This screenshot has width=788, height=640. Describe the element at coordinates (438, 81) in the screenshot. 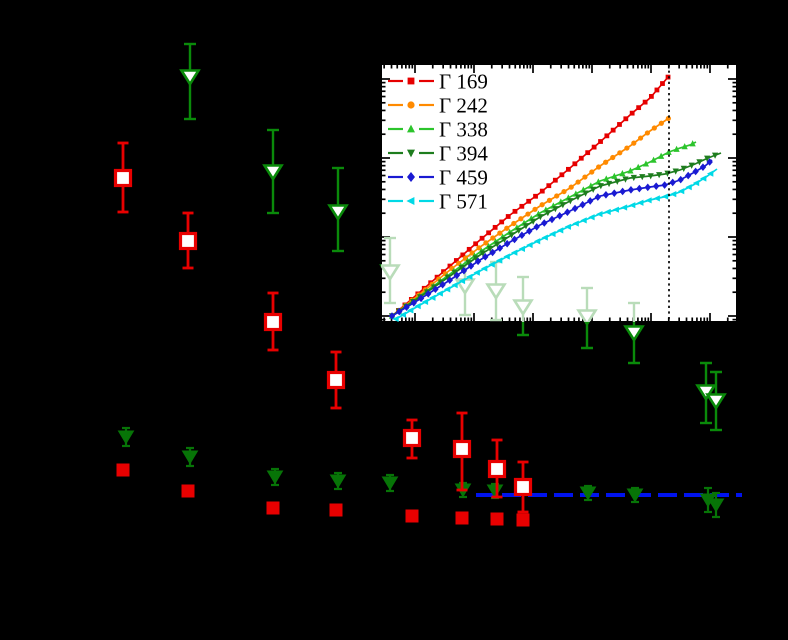

I see `legend-entry: Γ 169` at that location.